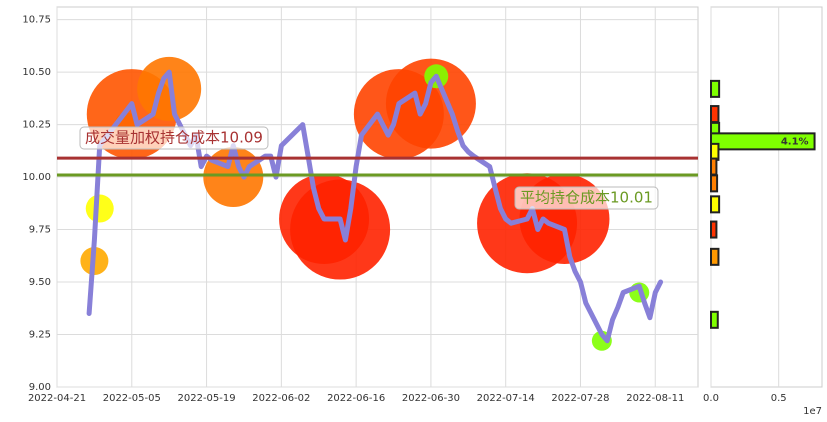 This screenshot has height=422, width=827. What do you see at coordinates (36, 72) in the screenshot?
I see `y-tick-label: 10.50` at bounding box center [36, 72].